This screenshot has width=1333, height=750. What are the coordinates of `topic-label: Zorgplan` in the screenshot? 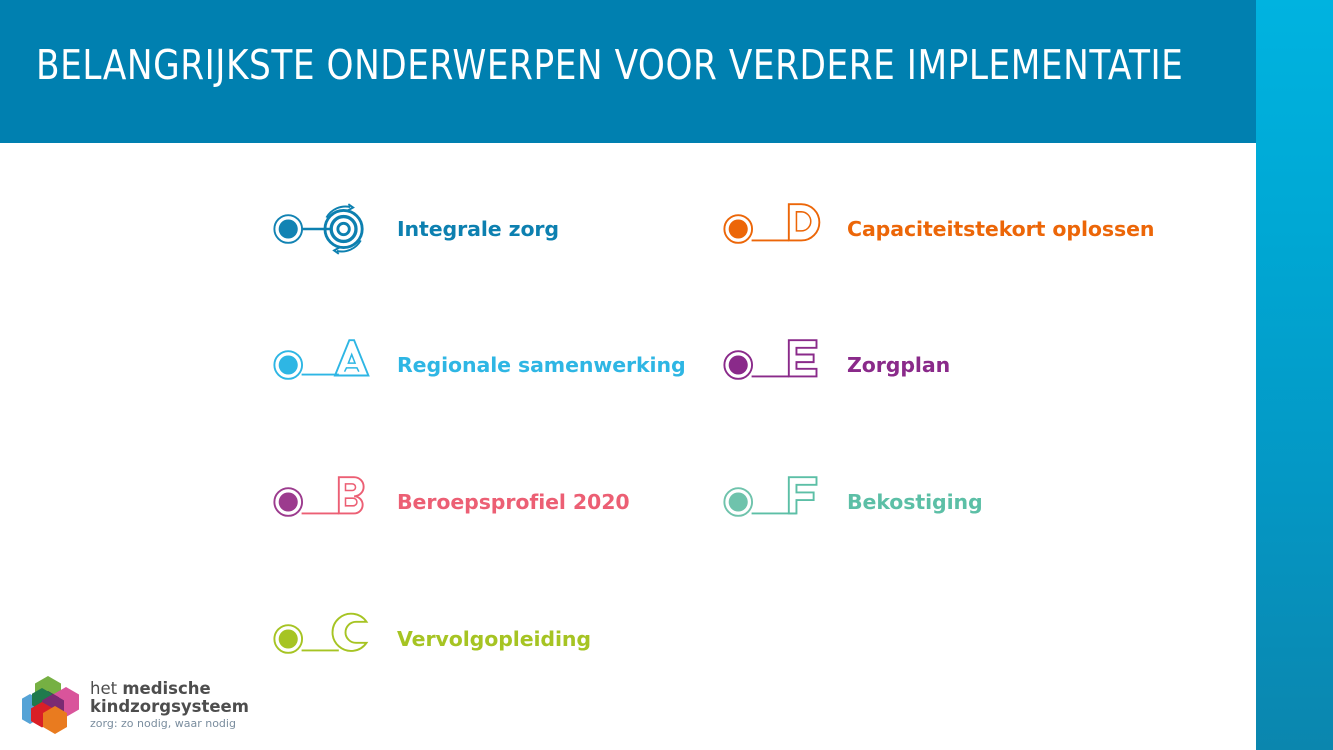 It's located at (899, 364).